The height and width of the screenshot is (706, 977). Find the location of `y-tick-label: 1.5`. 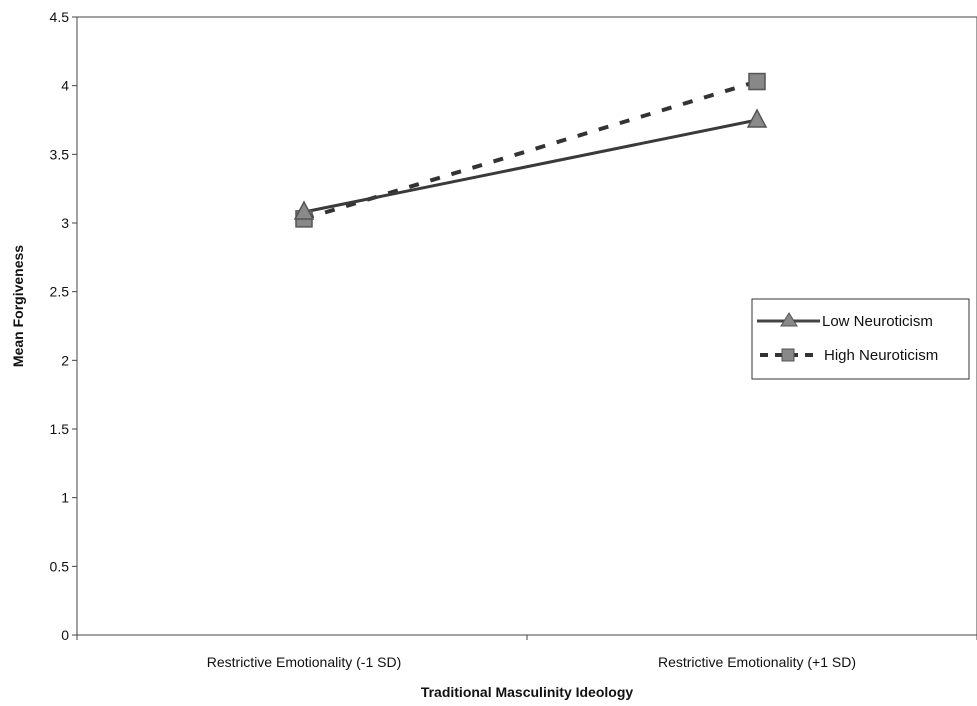

y-tick-label: 1.5 is located at coordinates (60, 429).